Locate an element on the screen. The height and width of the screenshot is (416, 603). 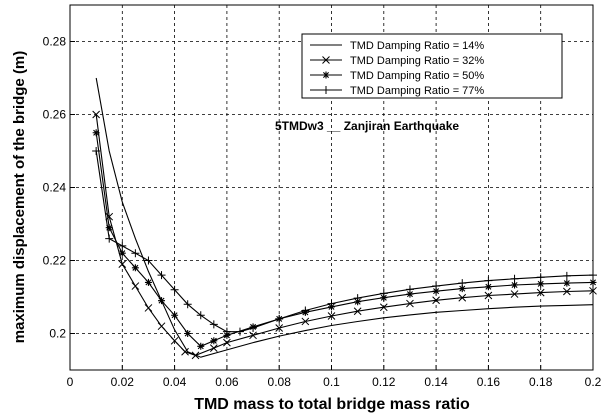
x-tick-label: 0.14 is located at coordinates (436, 382).